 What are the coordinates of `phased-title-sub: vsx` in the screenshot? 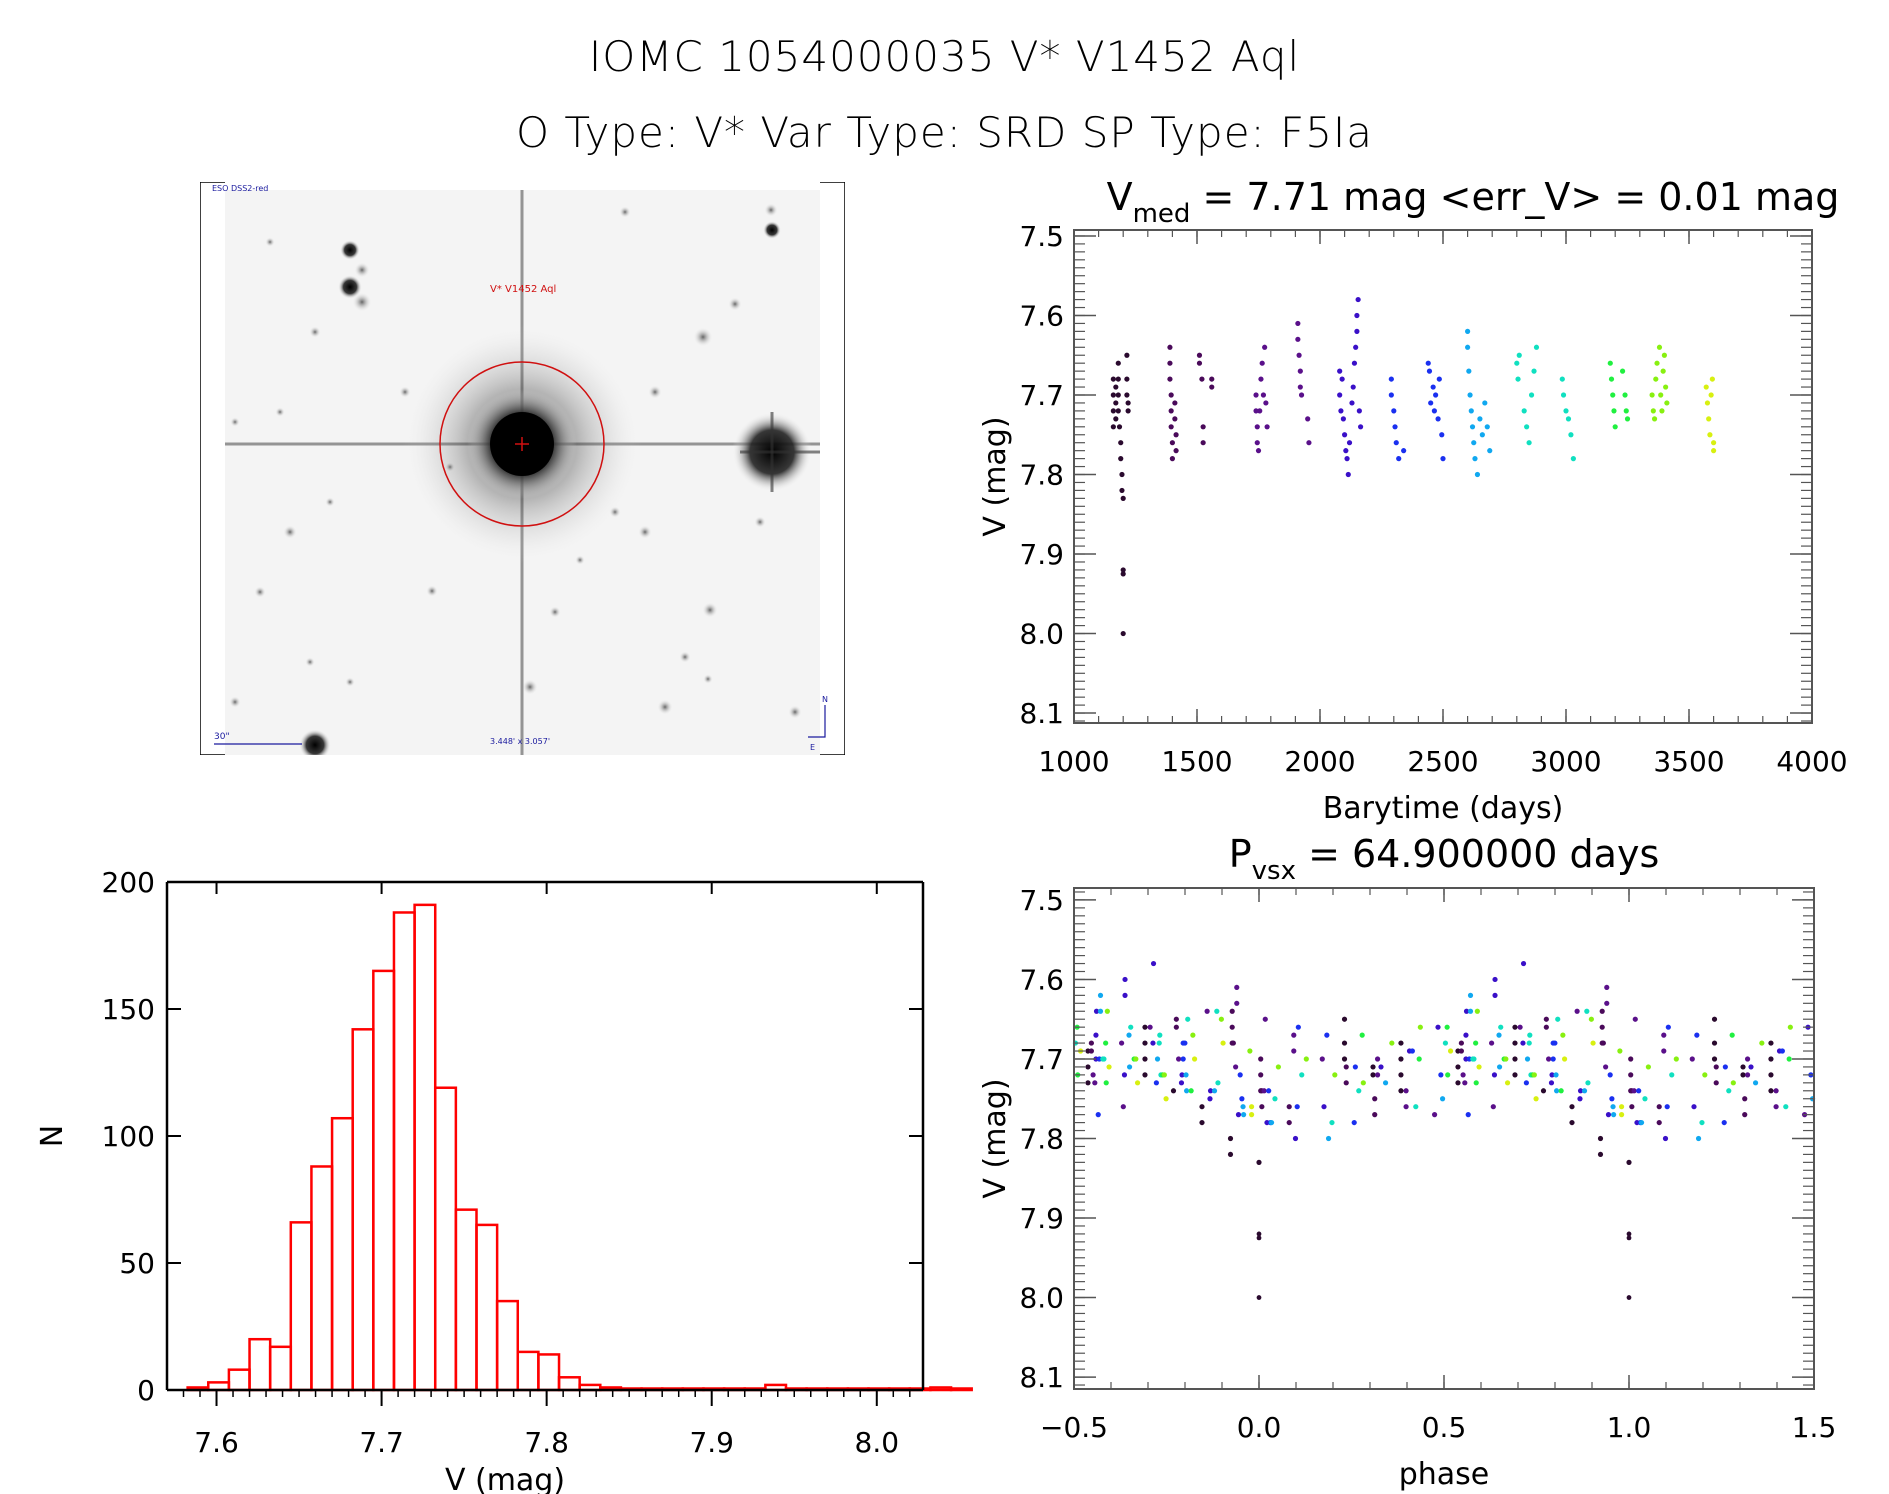 It's located at (1274, 871).